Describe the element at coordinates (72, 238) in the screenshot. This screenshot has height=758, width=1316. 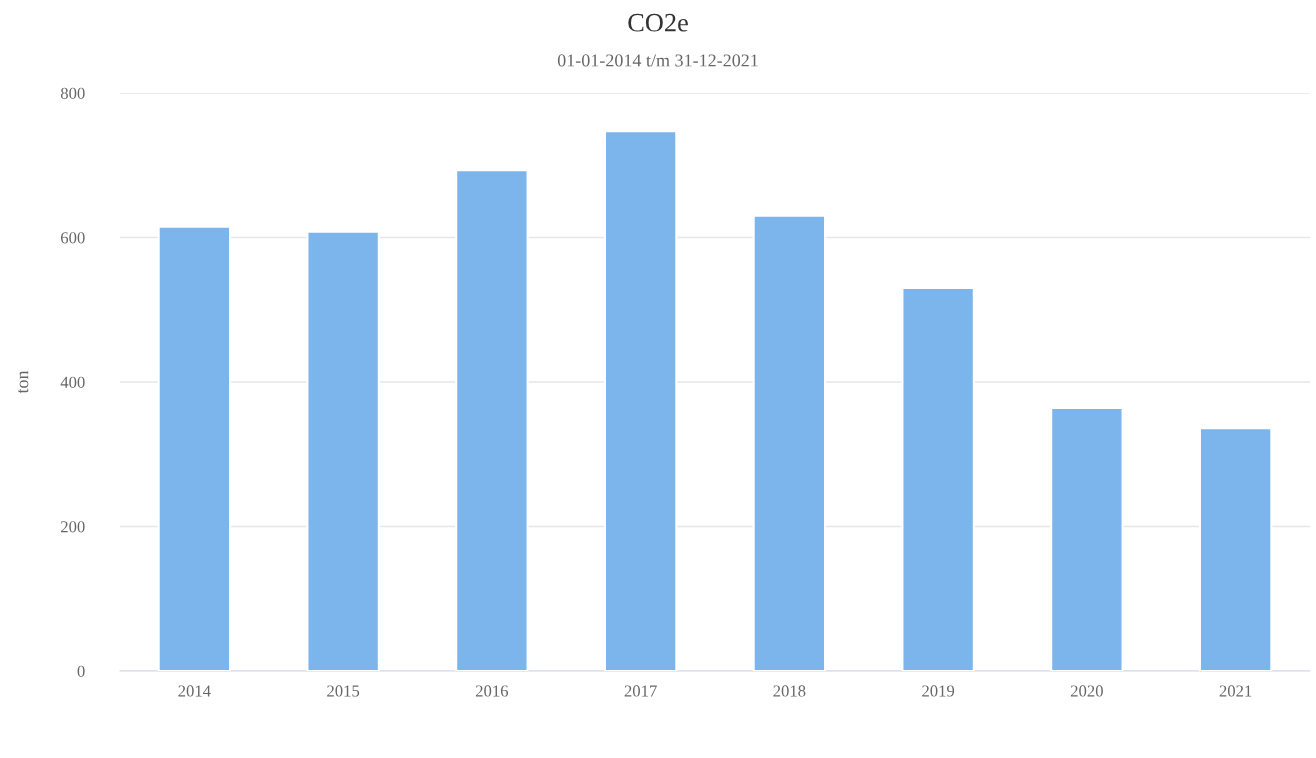
I see `y-tick-label: 600` at that location.